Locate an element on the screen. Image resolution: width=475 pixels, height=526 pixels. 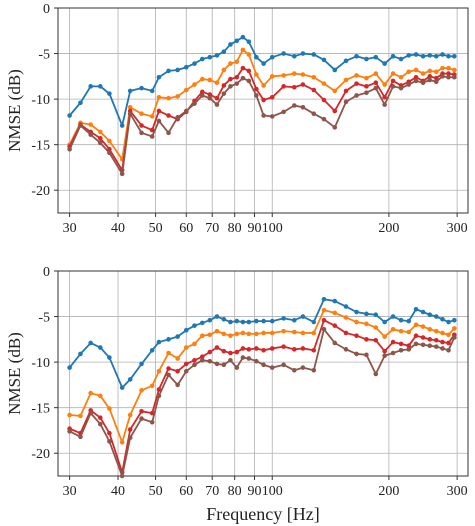
x-tick-label: 90 is located at coordinates (255, 228).